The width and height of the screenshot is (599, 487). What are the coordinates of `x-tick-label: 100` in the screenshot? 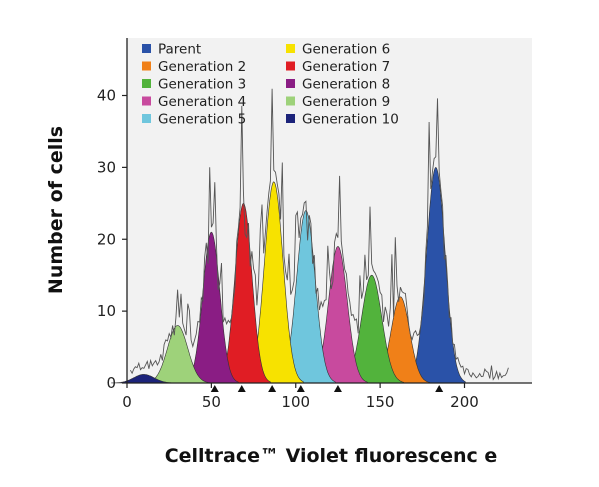 It's located at (295, 402).